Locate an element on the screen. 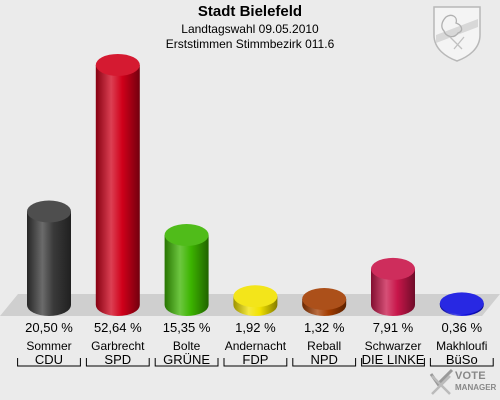 Image resolution: width=500 pixels, height=400 pixels. bar-büso is located at coordinates (461, 304).